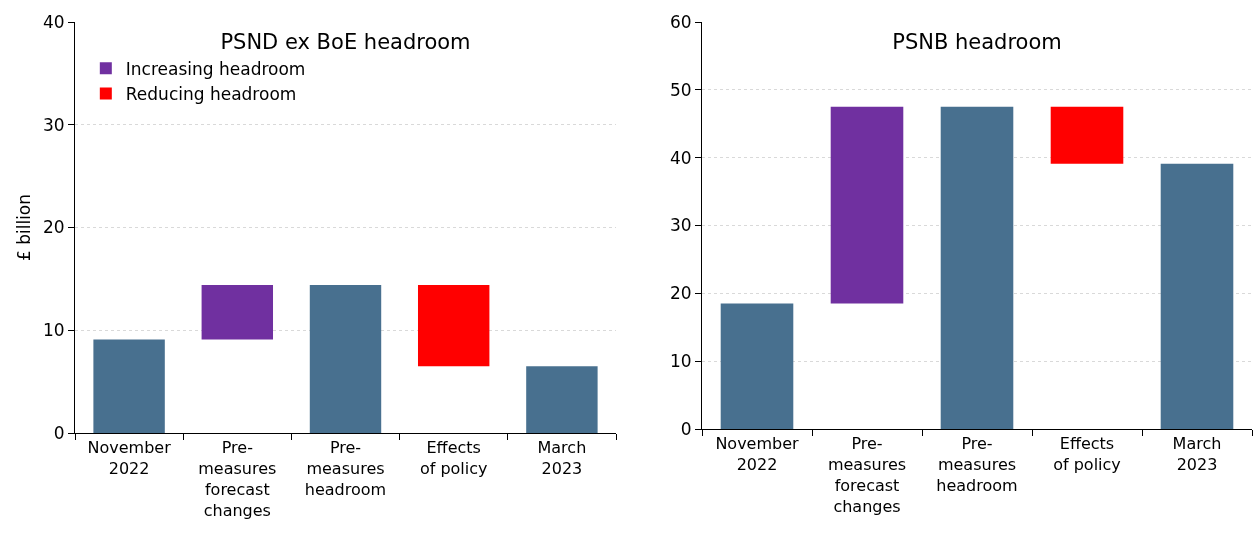  I want to click on legend-label: Reducing headroom, so click(211, 94).